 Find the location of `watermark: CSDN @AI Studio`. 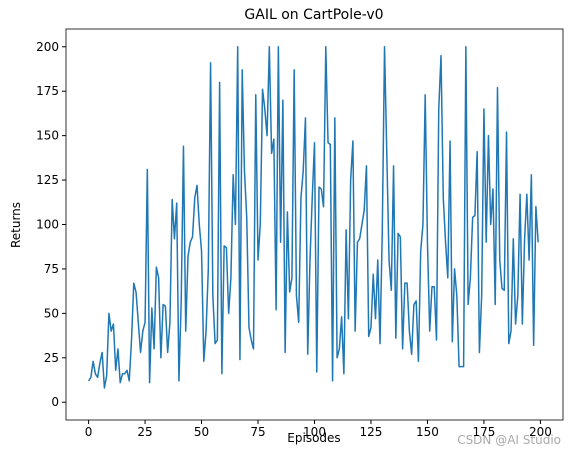

watermark: CSDN @AI Studio is located at coordinates (509, 440).